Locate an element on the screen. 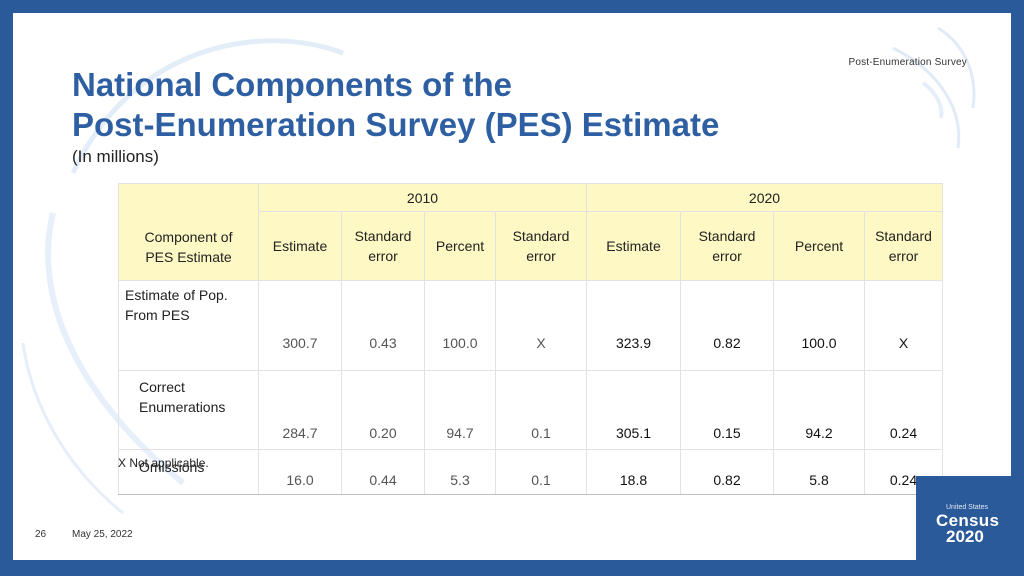  col-percent-2010: Percent is located at coordinates (460, 246).